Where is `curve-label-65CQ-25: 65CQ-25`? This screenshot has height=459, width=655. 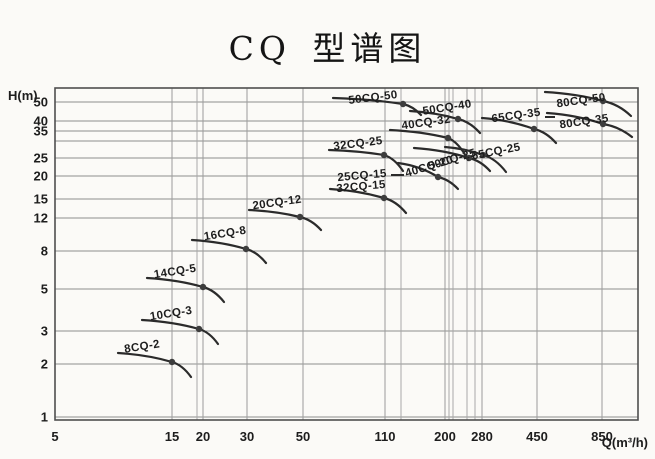 curve-label-65CQ-25: 65CQ-25 is located at coordinates (496, 151).